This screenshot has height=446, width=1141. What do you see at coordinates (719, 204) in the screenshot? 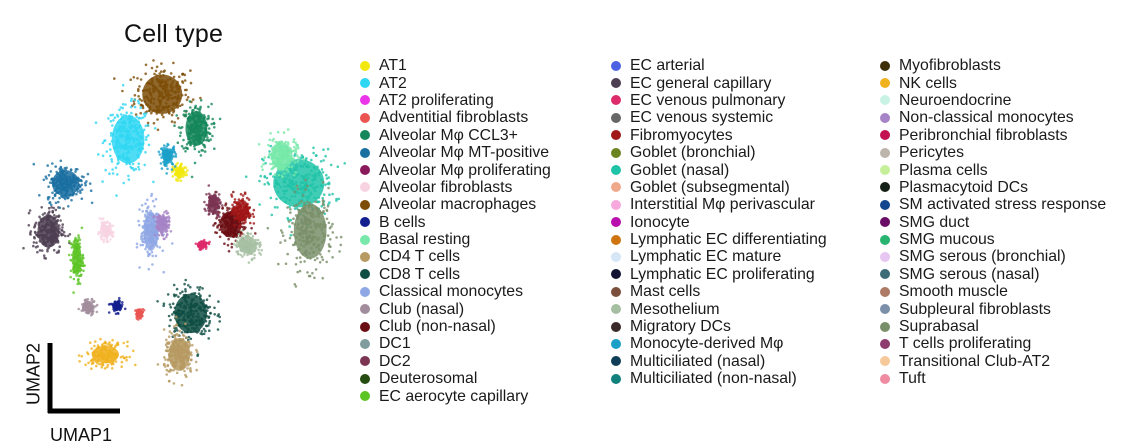
I see `legend-item: Interstitial Mφ perivascular` at bounding box center [719, 204].